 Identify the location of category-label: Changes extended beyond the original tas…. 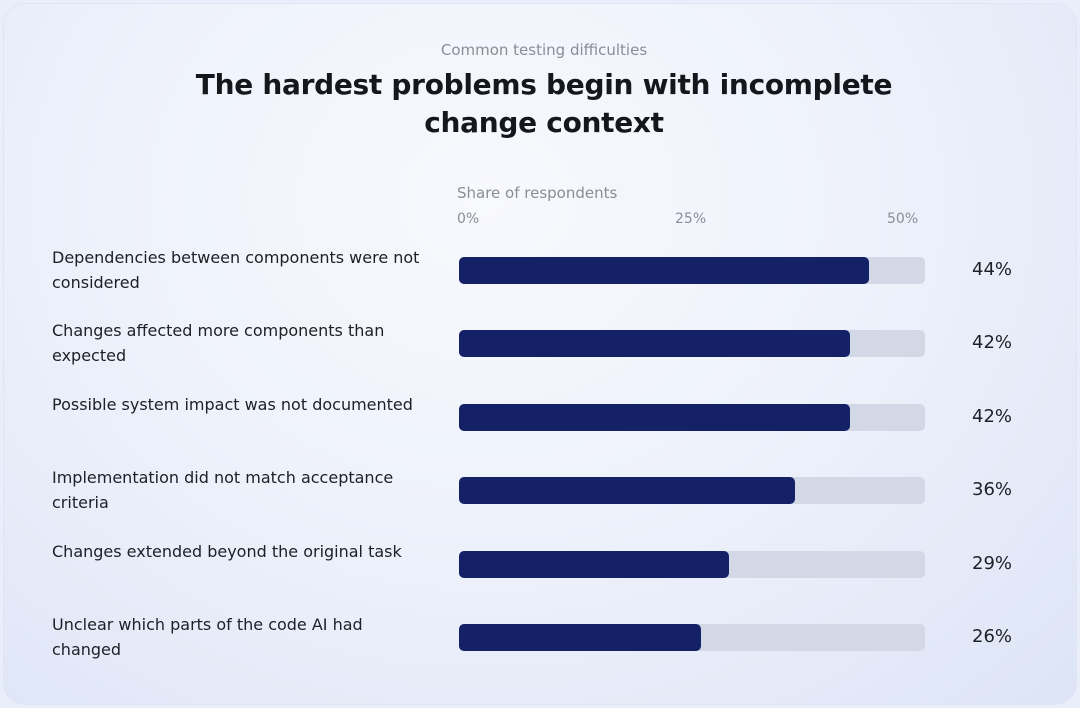
(227, 551).